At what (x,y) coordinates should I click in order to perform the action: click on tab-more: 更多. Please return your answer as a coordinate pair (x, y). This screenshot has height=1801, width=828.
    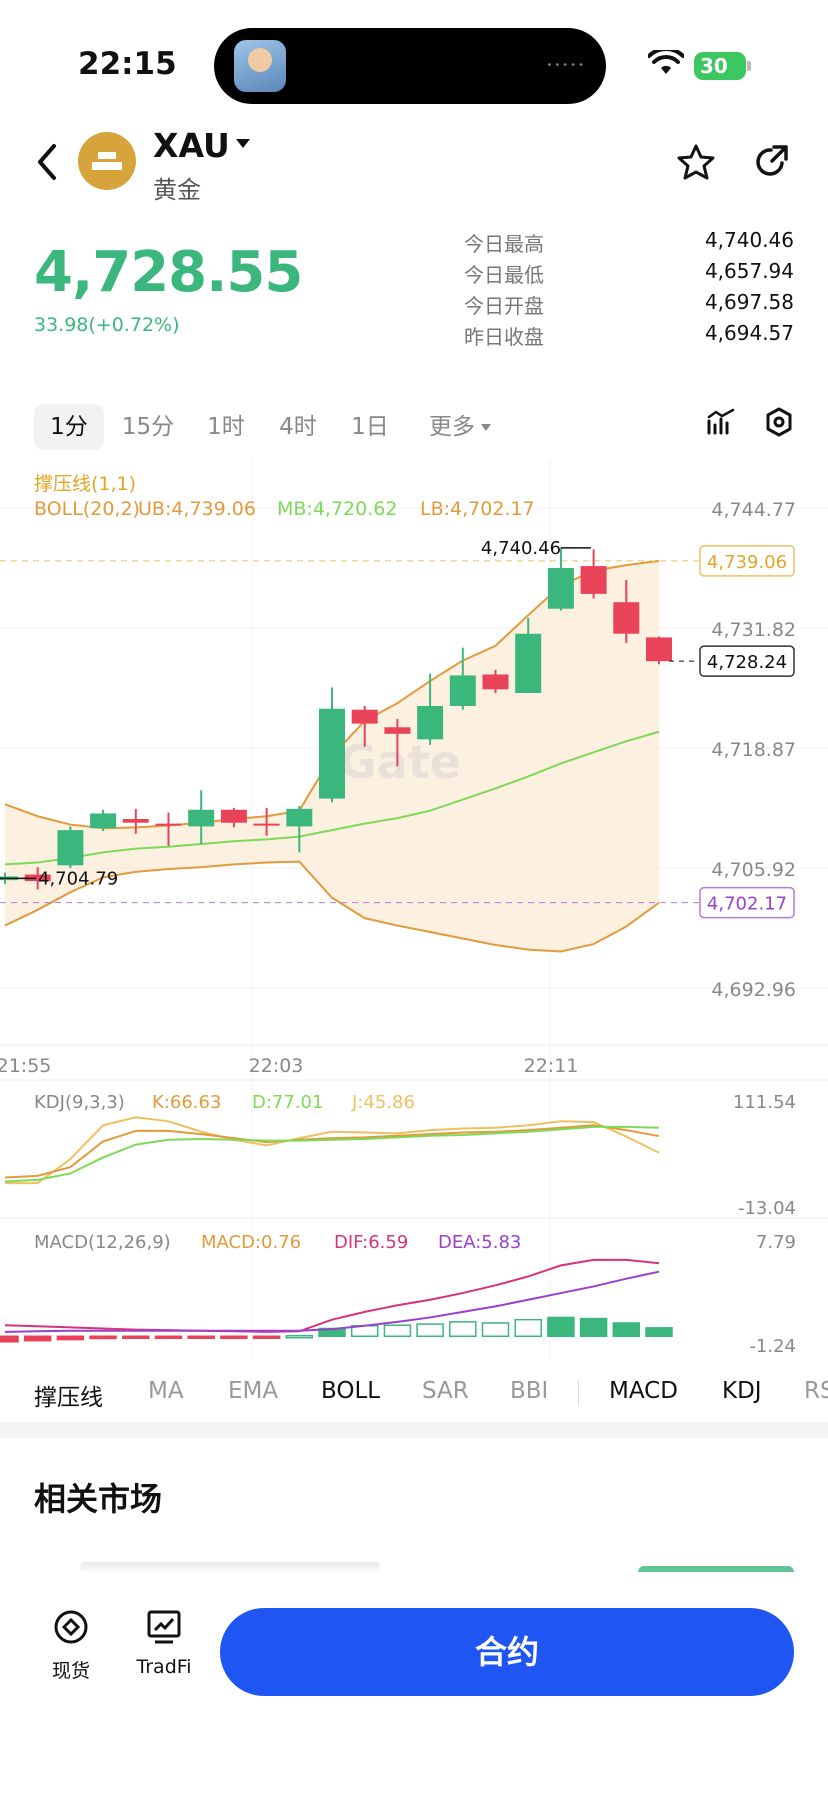
    Looking at the image, I should click on (460, 427).